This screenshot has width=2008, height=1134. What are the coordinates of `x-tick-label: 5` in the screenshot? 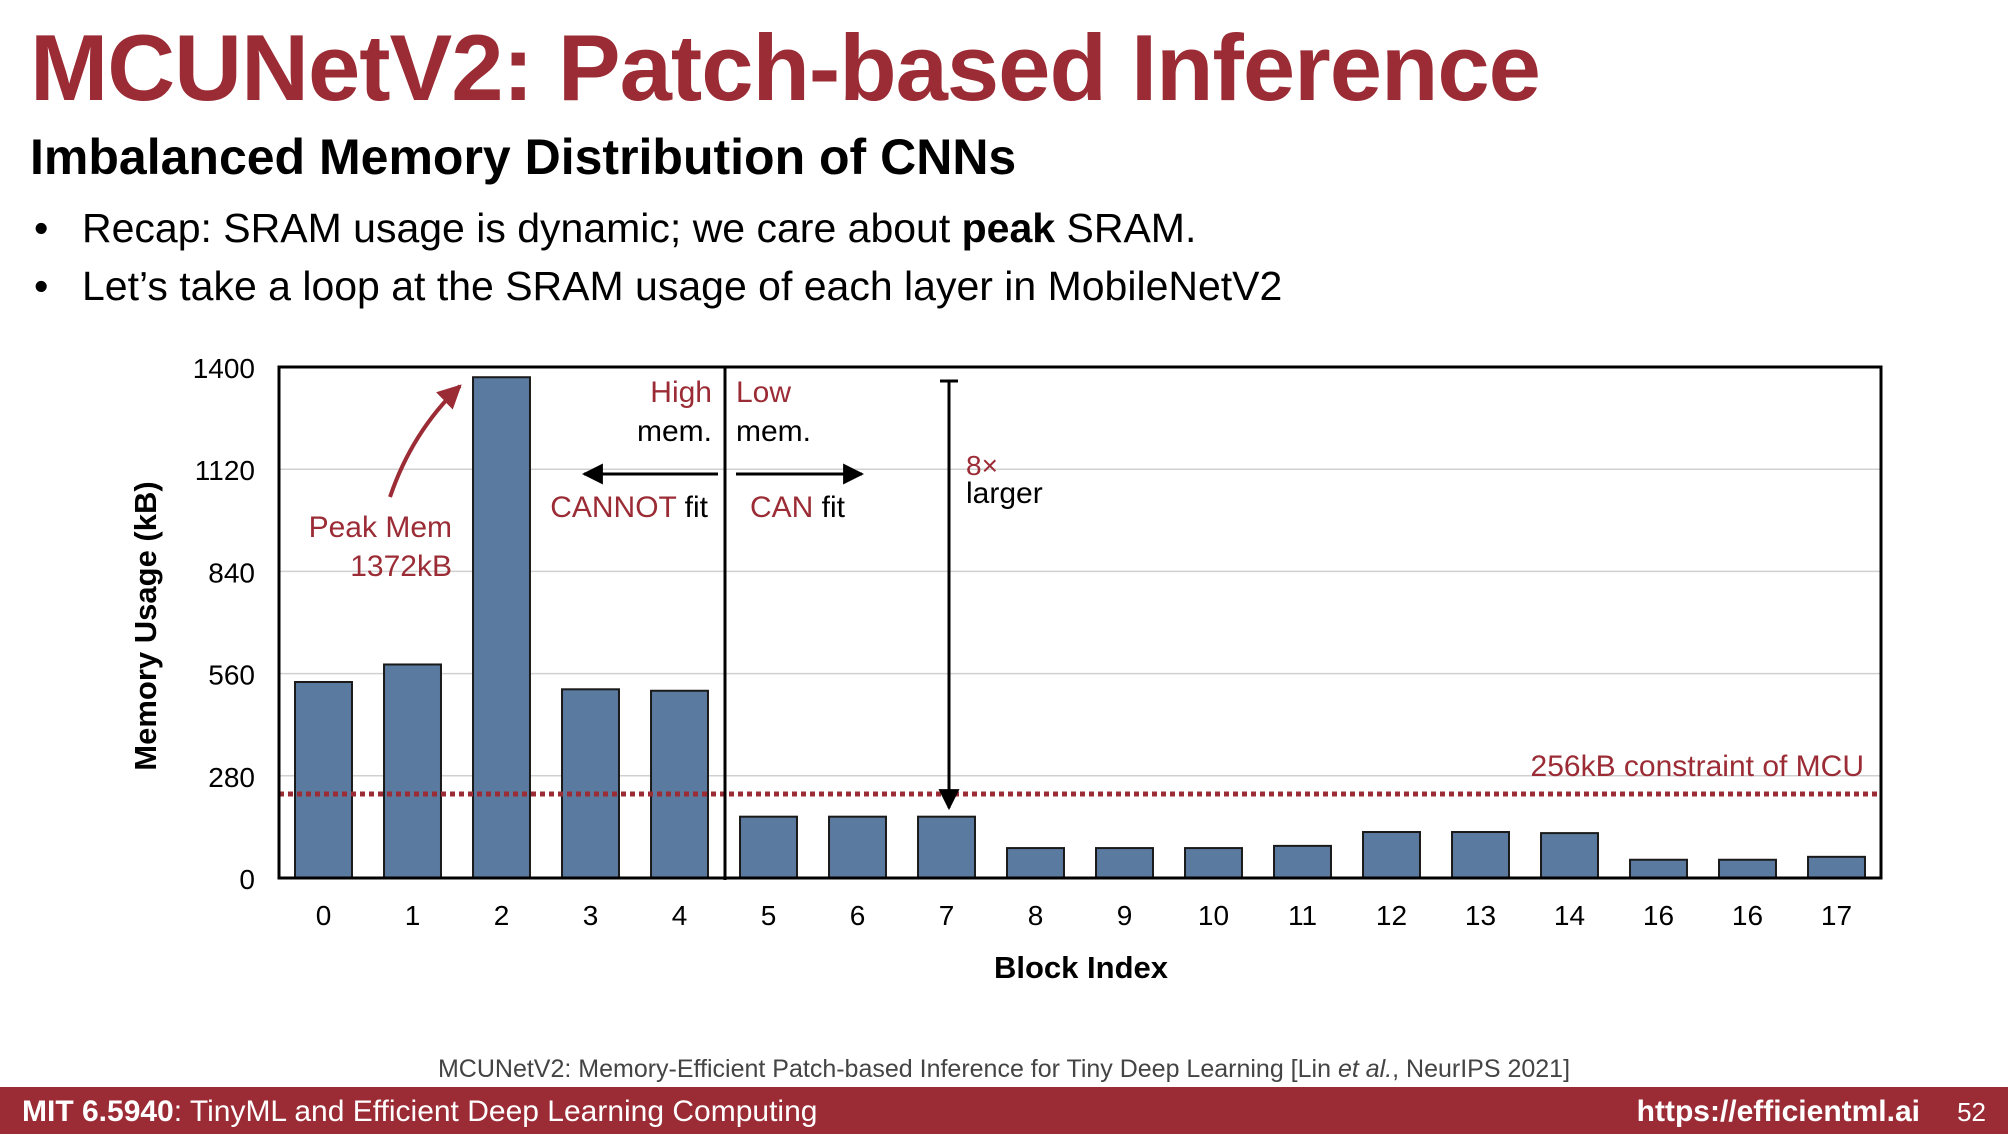 It's located at (769, 915).